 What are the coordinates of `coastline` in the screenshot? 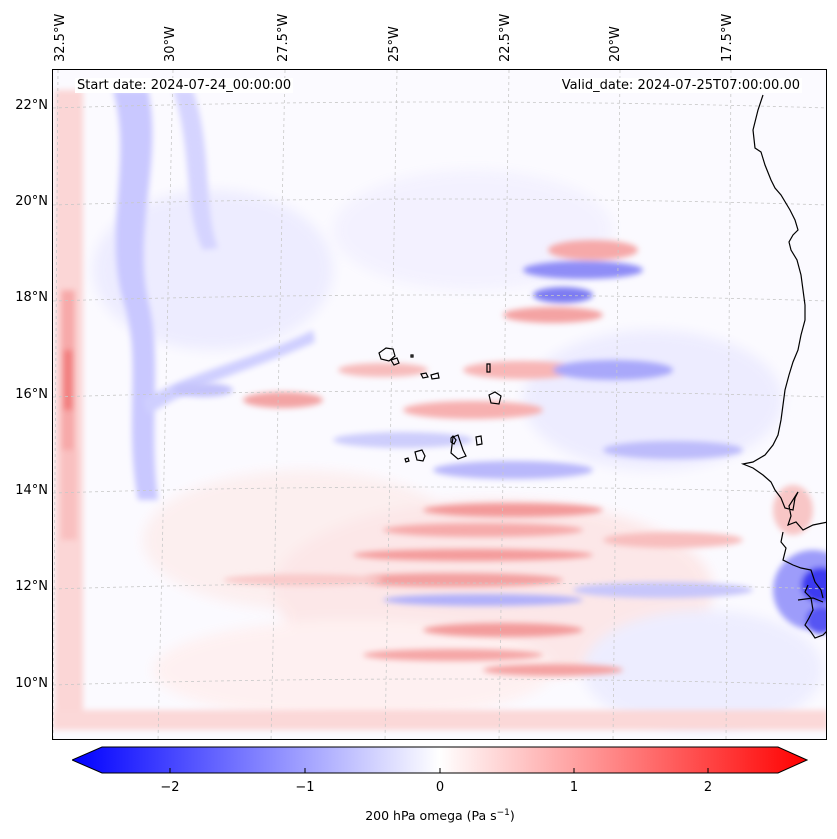 It's located at (783, 366).